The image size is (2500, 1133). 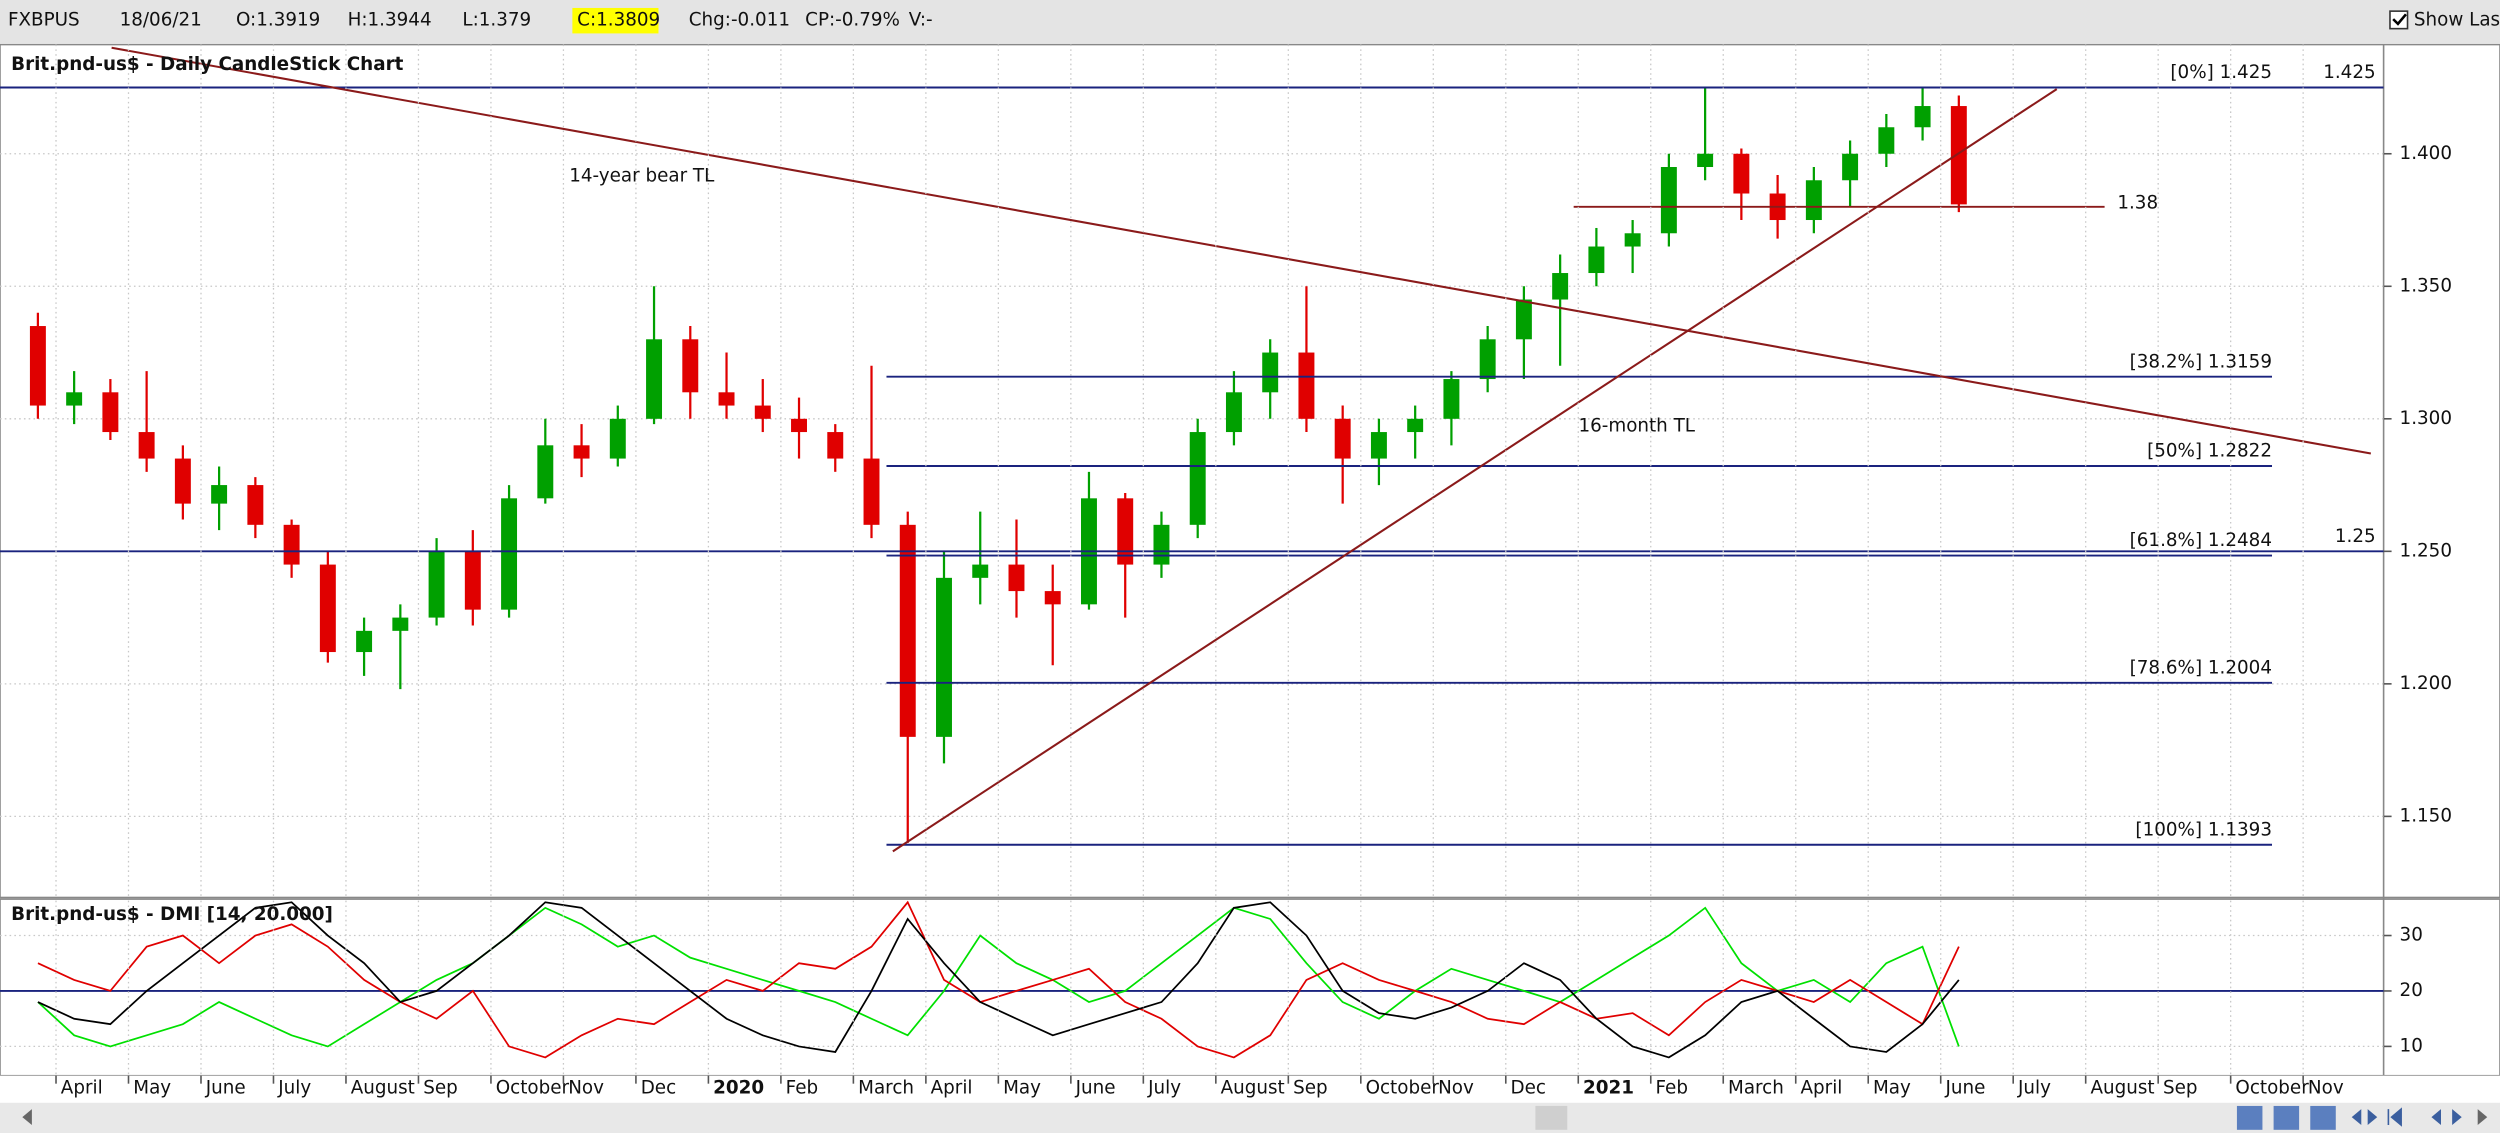 What do you see at coordinates (2457, 20) in the screenshot?
I see `show-last-label: Show Last` at bounding box center [2457, 20].